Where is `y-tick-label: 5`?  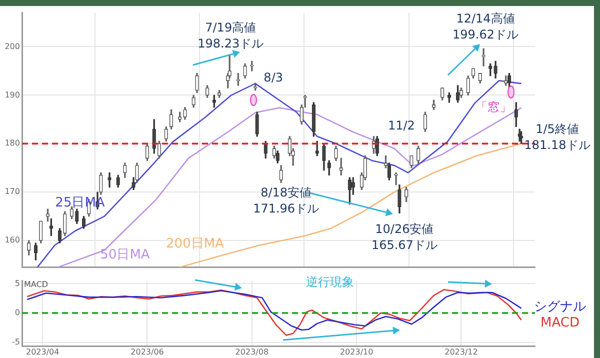
y-tick-label: 5 is located at coordinates (17, 283).